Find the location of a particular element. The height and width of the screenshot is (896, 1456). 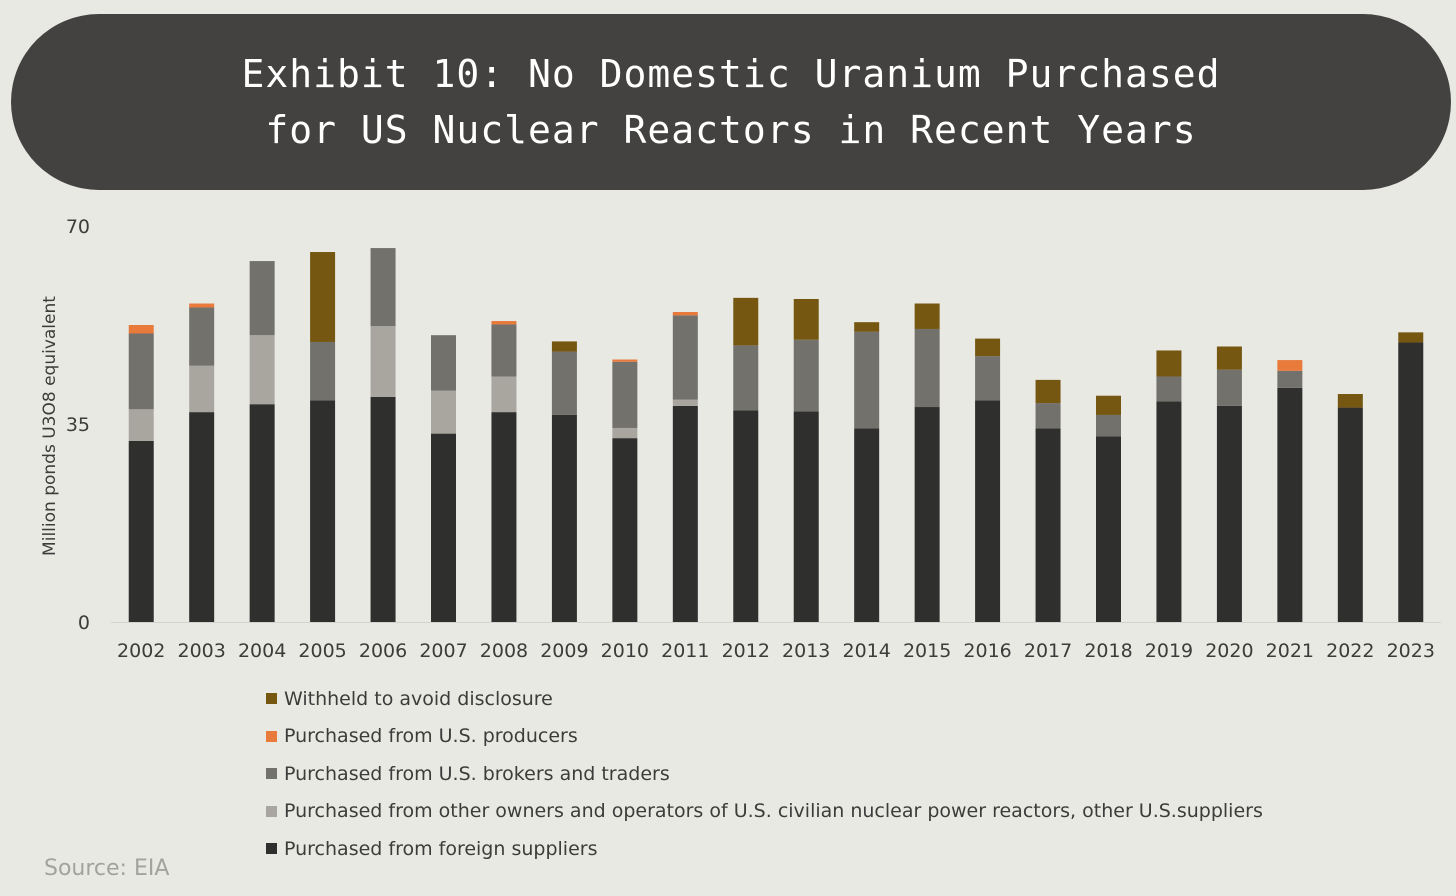

legend-item: Purchased from U.S. brokers and traders is located at coordinates (764, 774).